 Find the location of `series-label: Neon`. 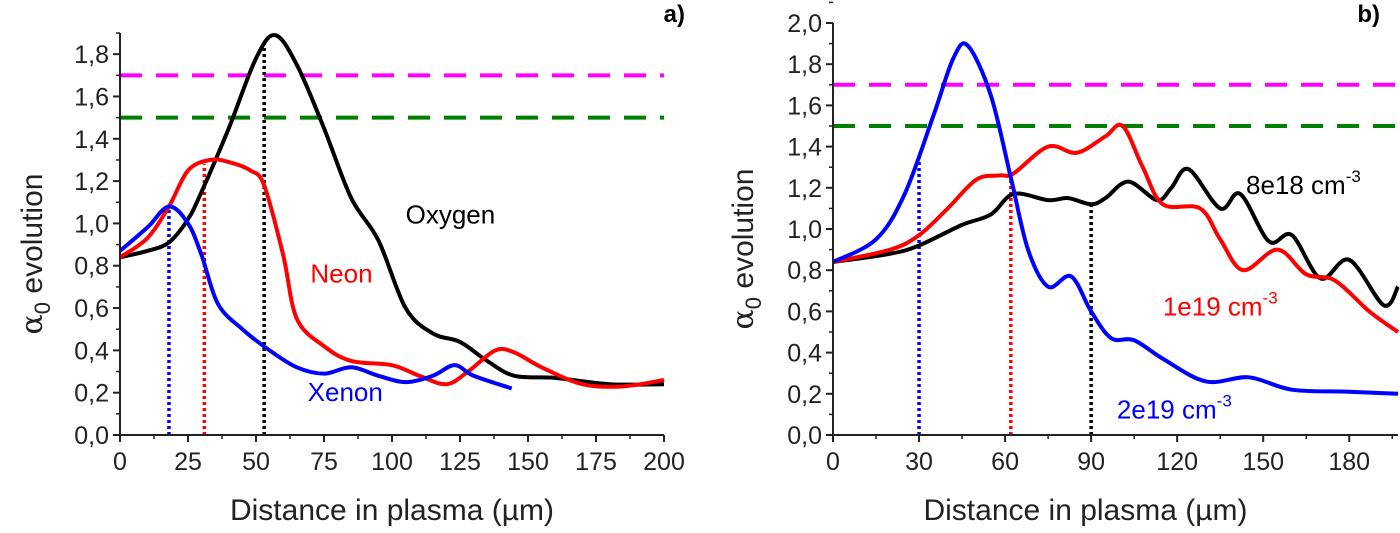

series-label: Neon is located at coordinates (341, 274).